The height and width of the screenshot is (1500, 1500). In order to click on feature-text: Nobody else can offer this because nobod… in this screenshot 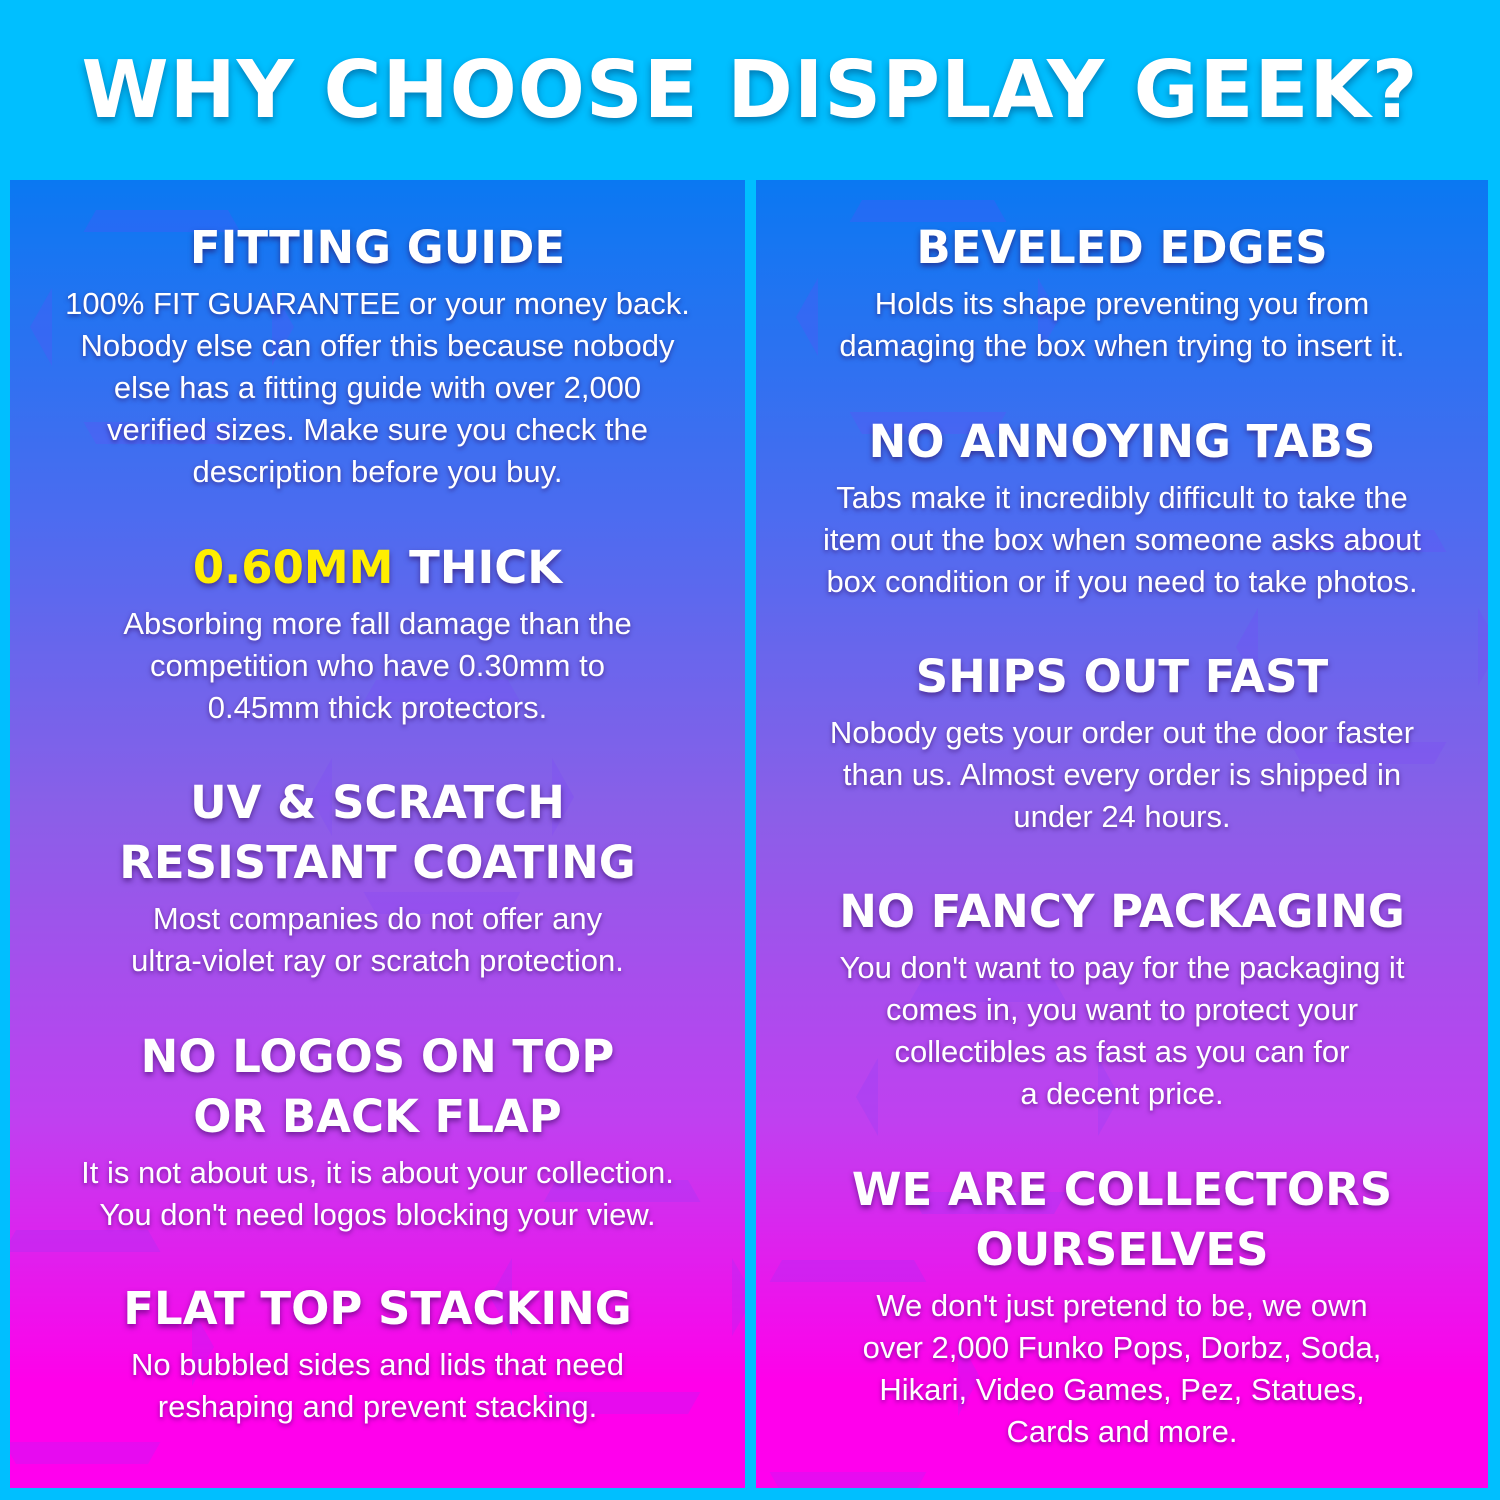, I will do `click(377, 345)`.